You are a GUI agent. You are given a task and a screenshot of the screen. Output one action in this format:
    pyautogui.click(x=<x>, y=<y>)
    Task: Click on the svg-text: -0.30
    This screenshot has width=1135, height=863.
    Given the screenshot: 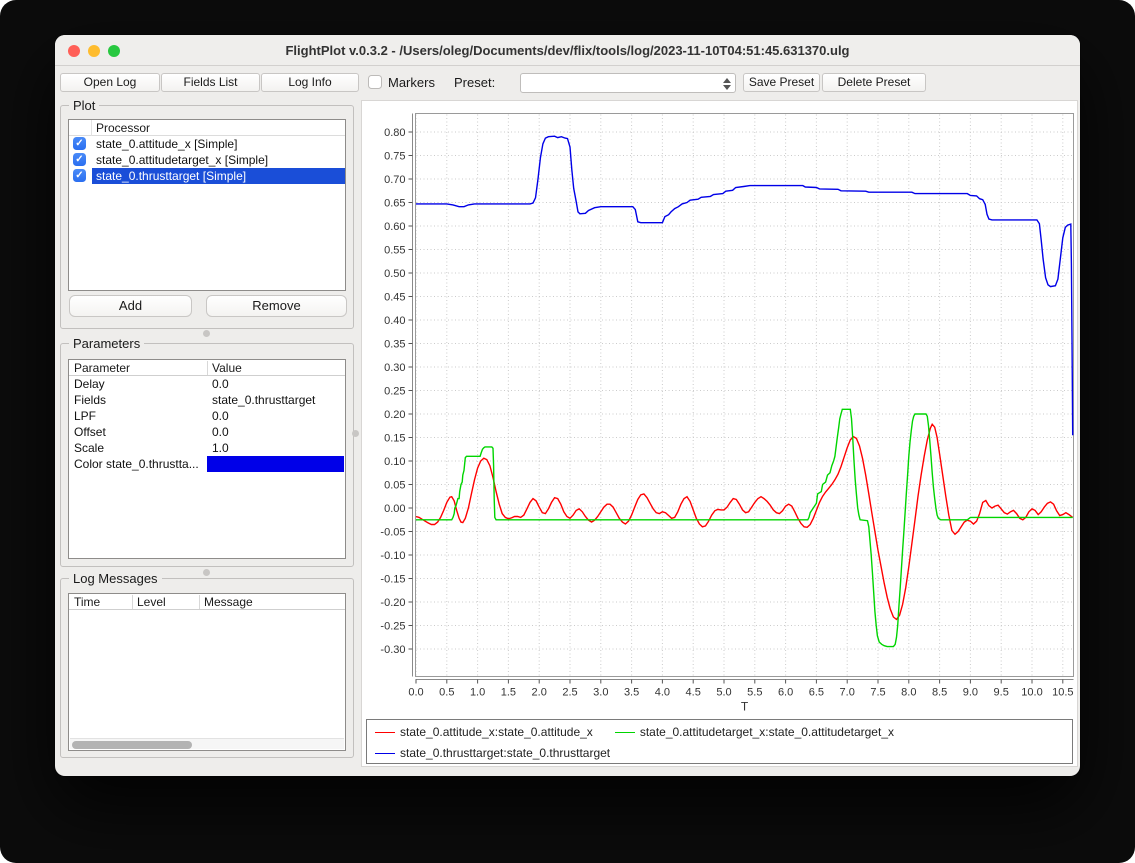 What is the action you would take?
    pyautogui.click(x=392, y=650)
    